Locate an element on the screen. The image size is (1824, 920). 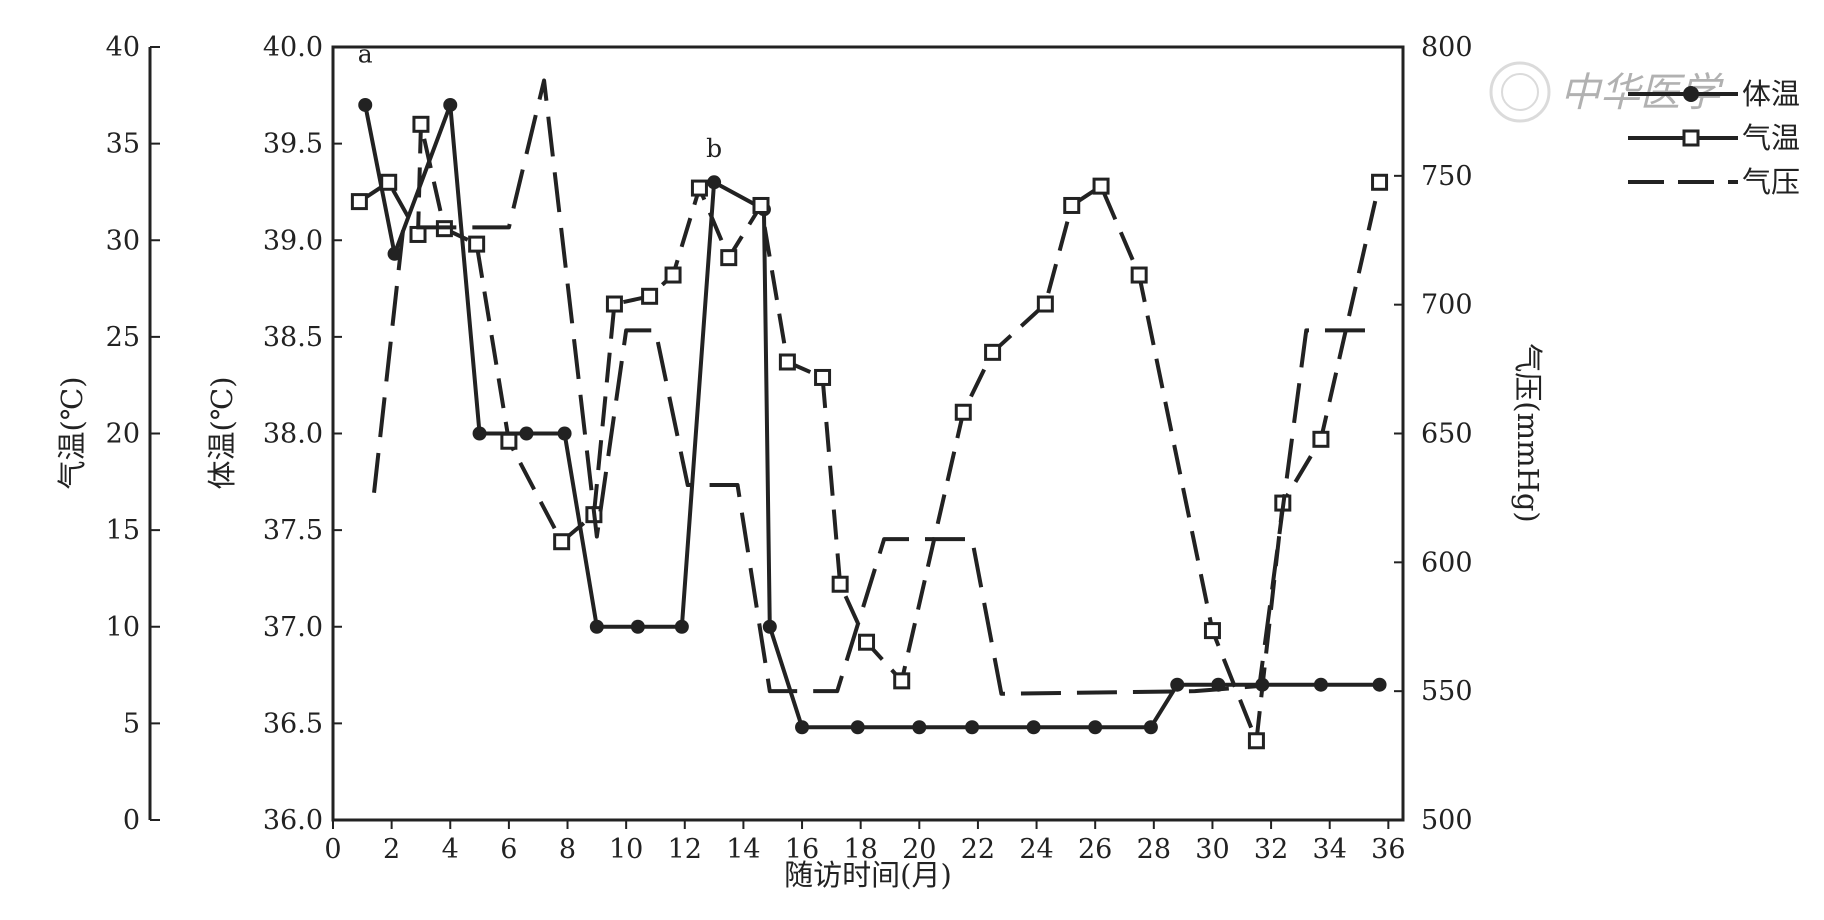
legend-label: 气压 is located at coordinates (1771, 182).